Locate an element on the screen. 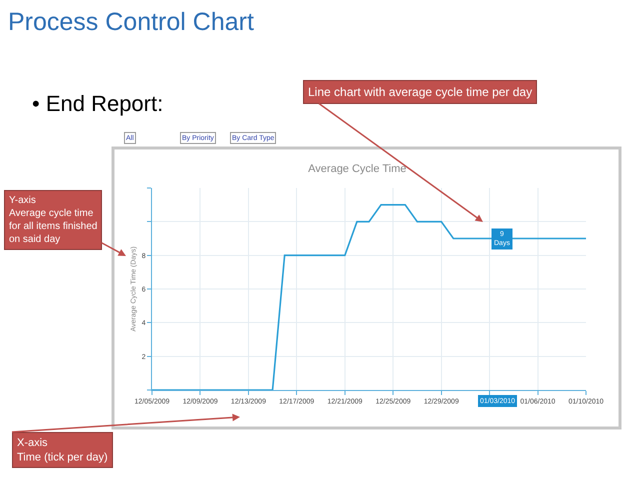 This screenshot has width=638, height=478. text: Process Control Chart is located at coordinates (131, 22).